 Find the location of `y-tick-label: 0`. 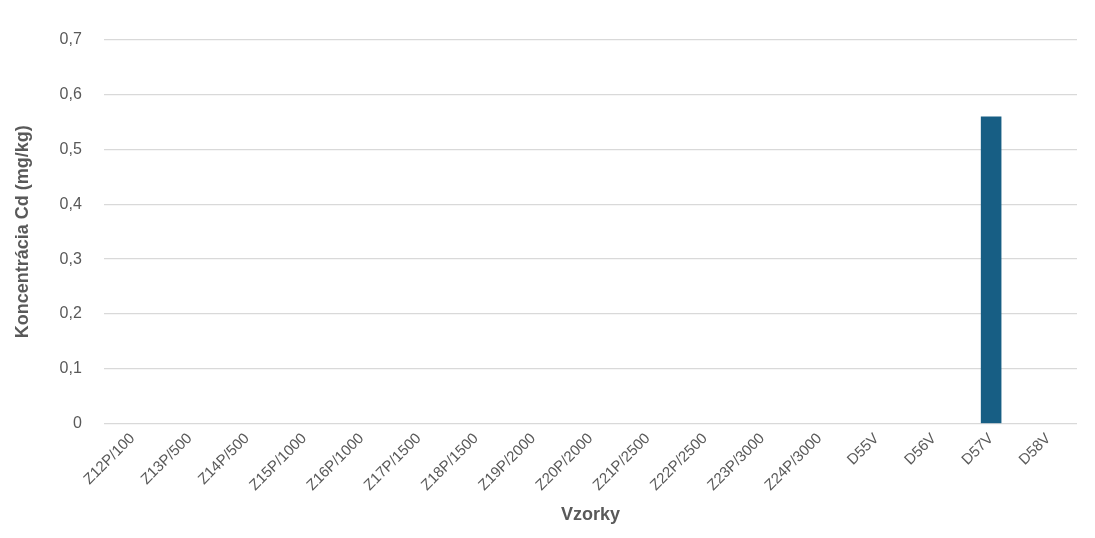

y-tick-label: 0 is located at coordinates (77, 423).